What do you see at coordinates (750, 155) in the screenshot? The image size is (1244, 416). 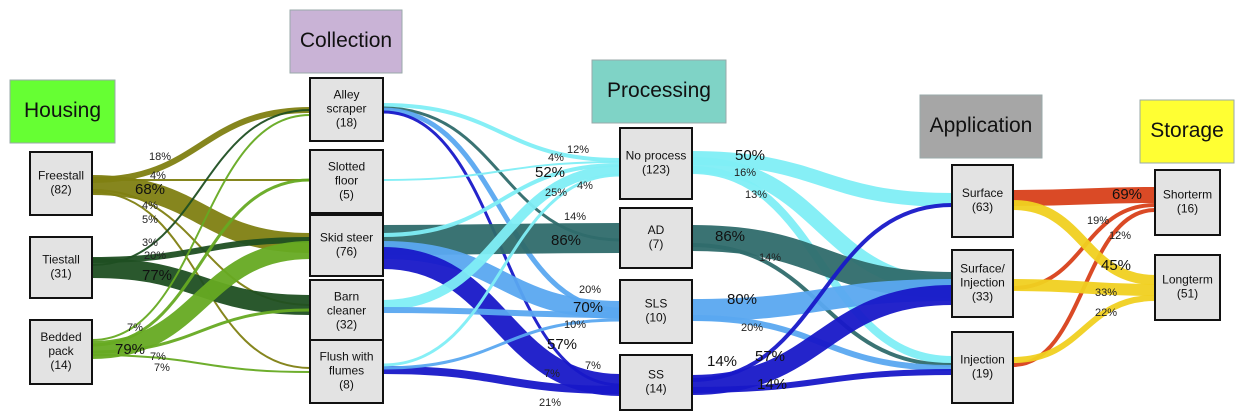 I see `flow-percent: 50%` at bounding box center [750, 155].